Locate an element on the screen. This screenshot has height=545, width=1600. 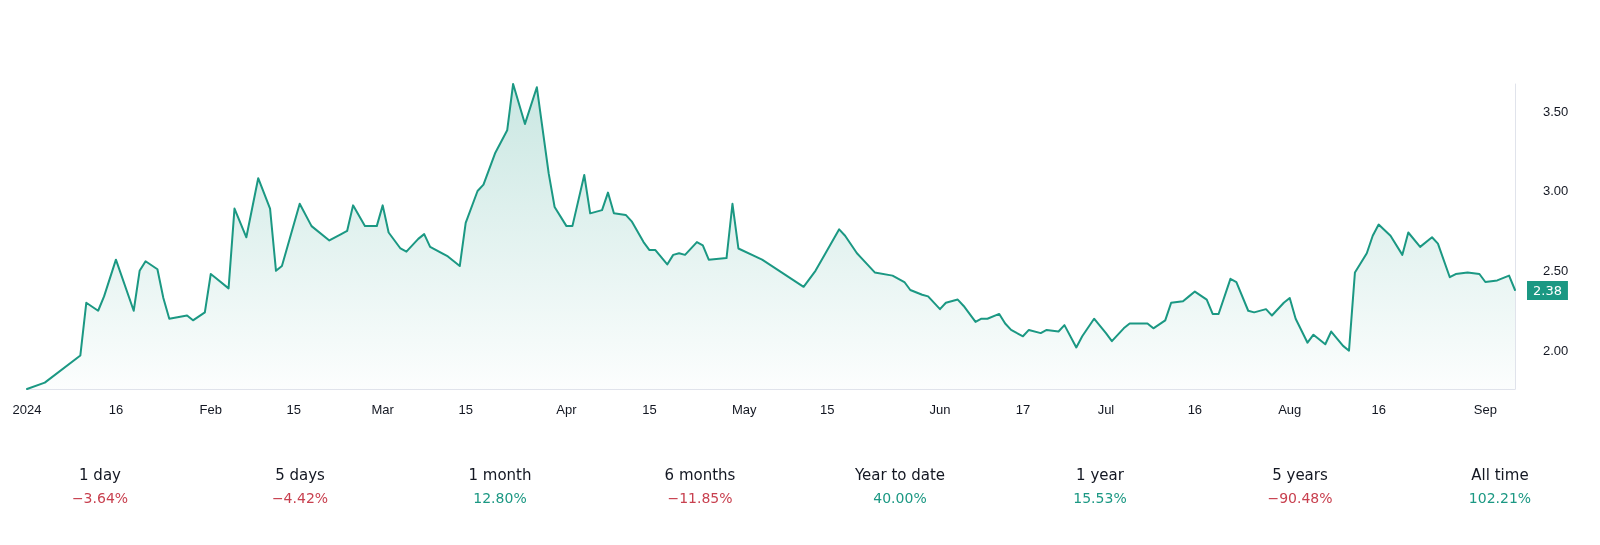
category-label: 5 days is located at coordinates (300, 475).